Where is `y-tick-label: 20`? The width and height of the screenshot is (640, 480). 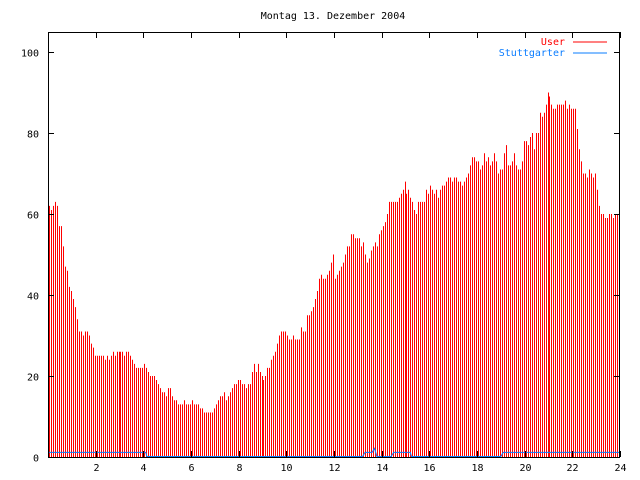
y-tick-label: 20 is located at coordinates (33, 378).